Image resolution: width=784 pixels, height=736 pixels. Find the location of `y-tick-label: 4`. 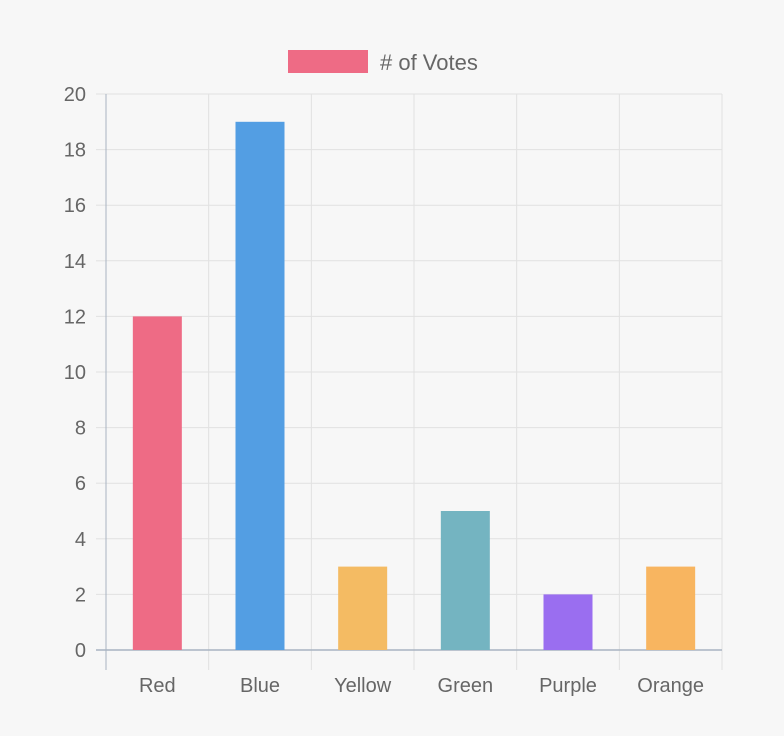

y-tick-label: 4 is located at coordinates (80, 540).